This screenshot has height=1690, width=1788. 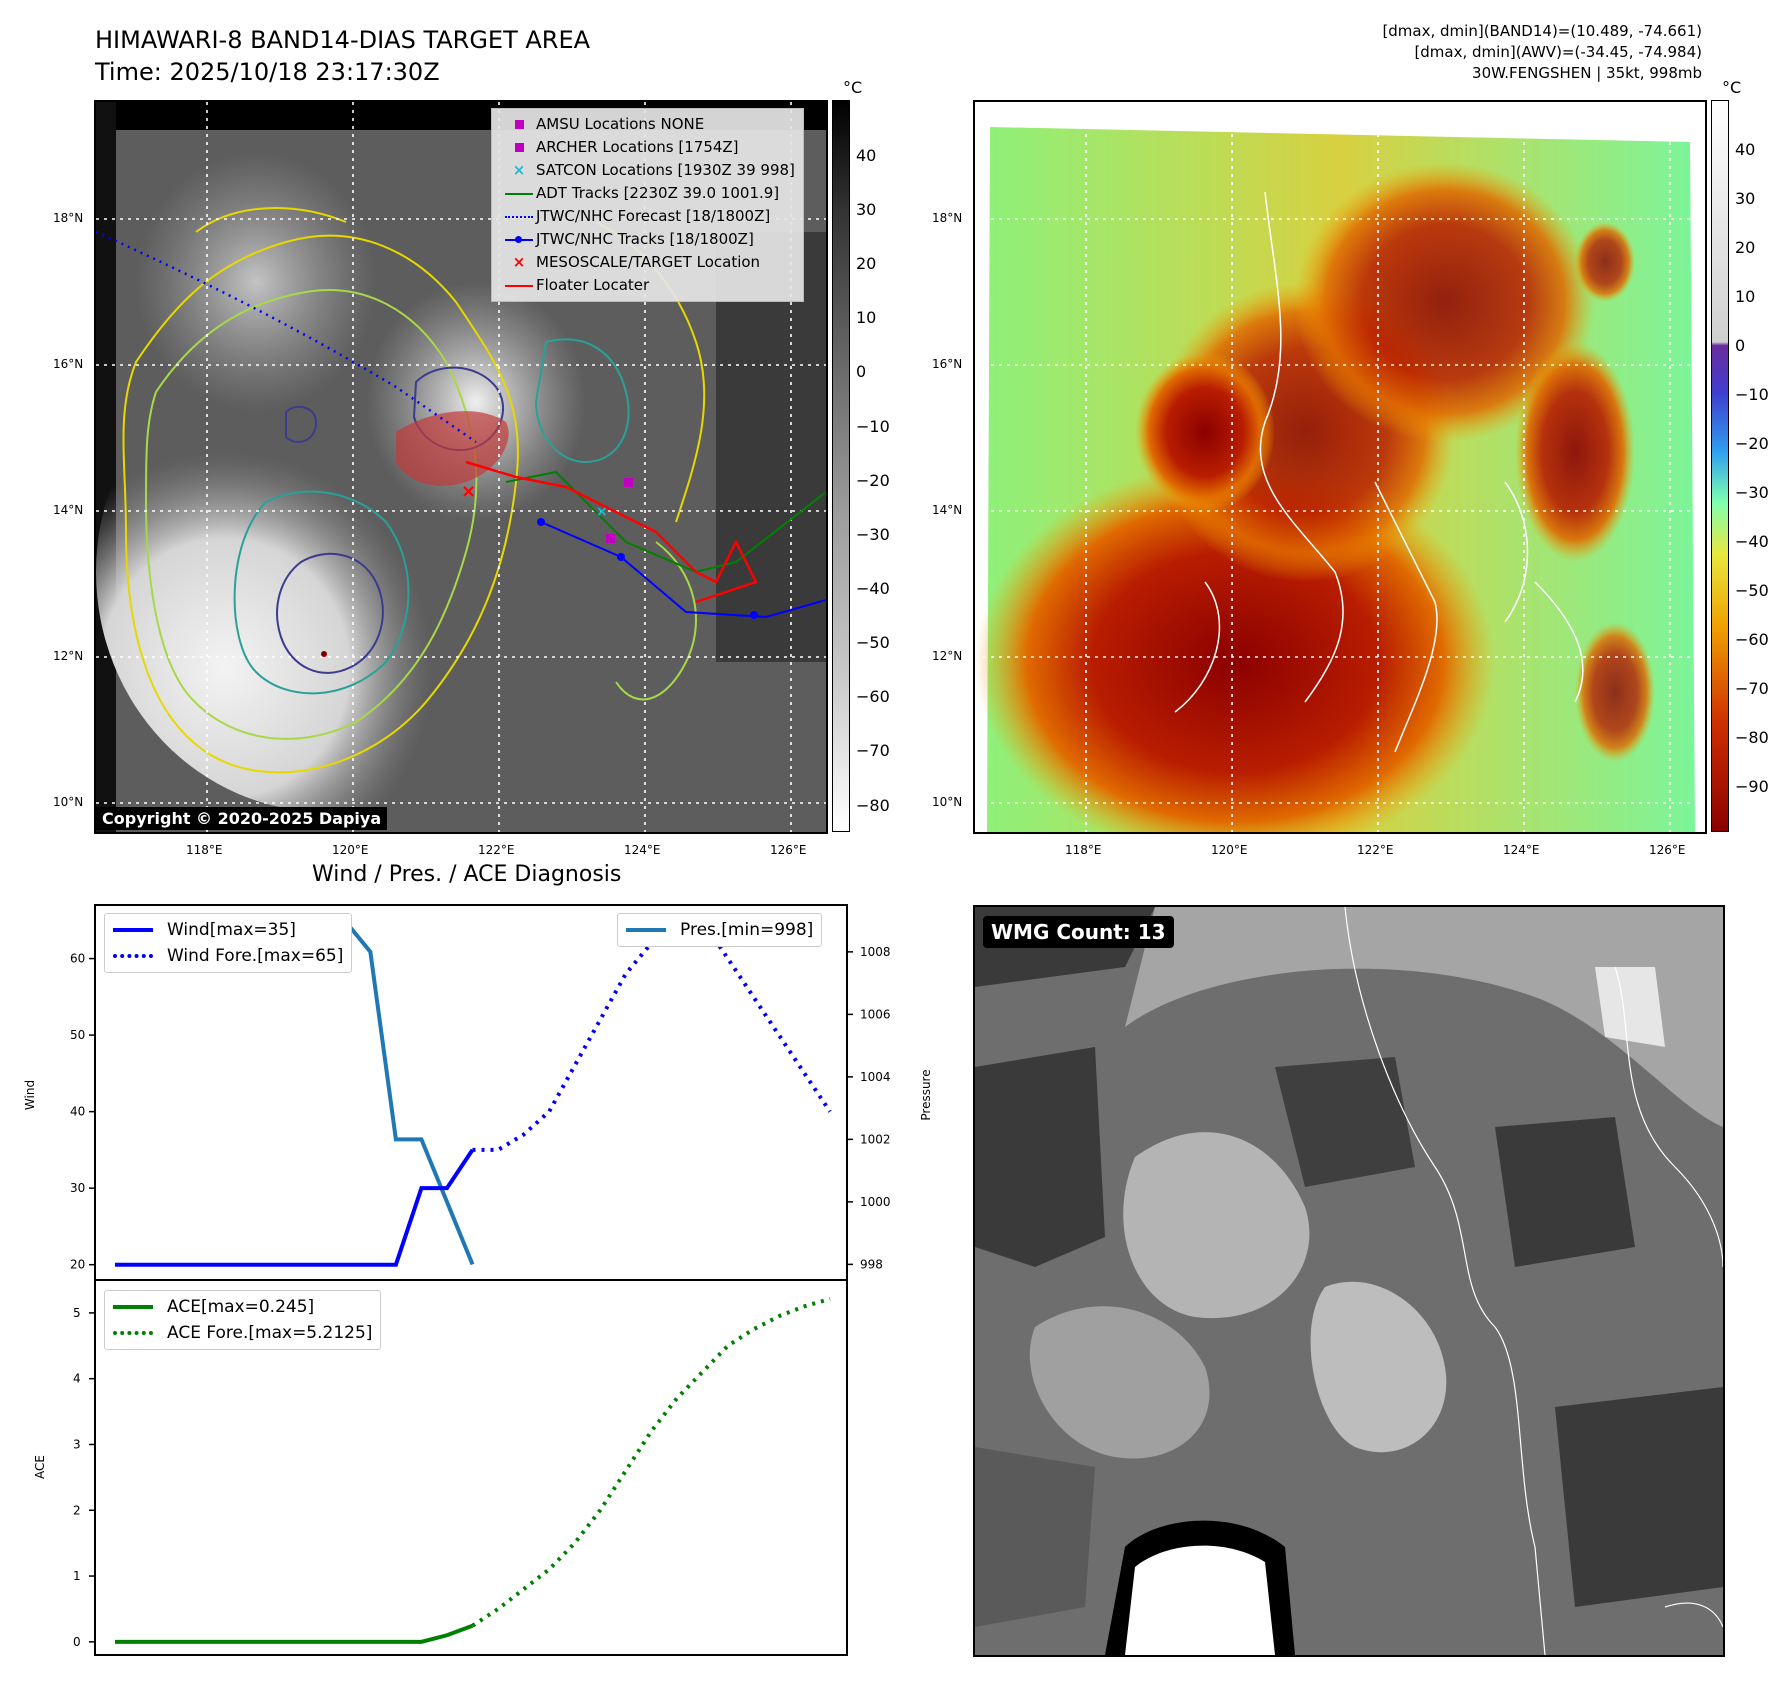 I want to click on legend-forecast: JTWC/NHC Forecast [18/1800Z], so click(x=648, y=216).